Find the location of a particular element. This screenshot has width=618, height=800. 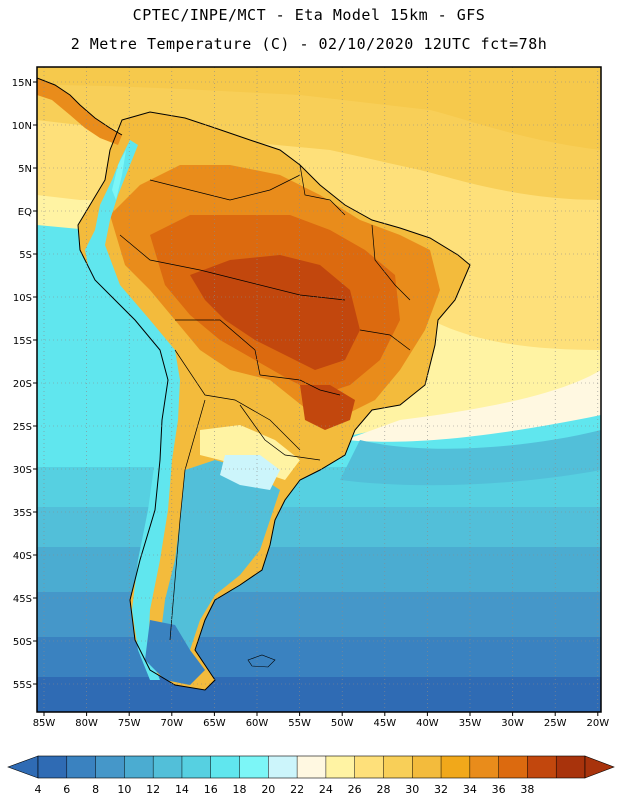

lon-label: 45W is located at coordinates (384, 723).